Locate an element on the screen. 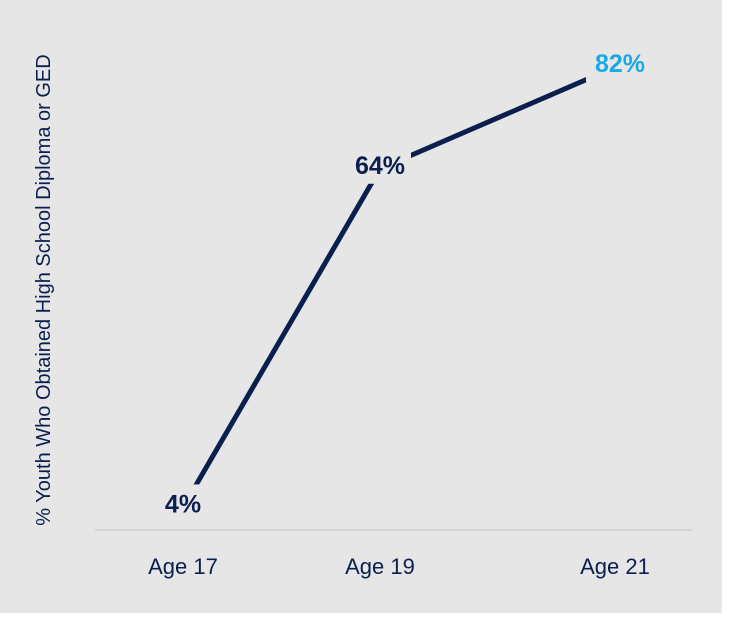 The image size is (730, 621). x-tick-label: Age 17 is located at coordinates (183, 566).